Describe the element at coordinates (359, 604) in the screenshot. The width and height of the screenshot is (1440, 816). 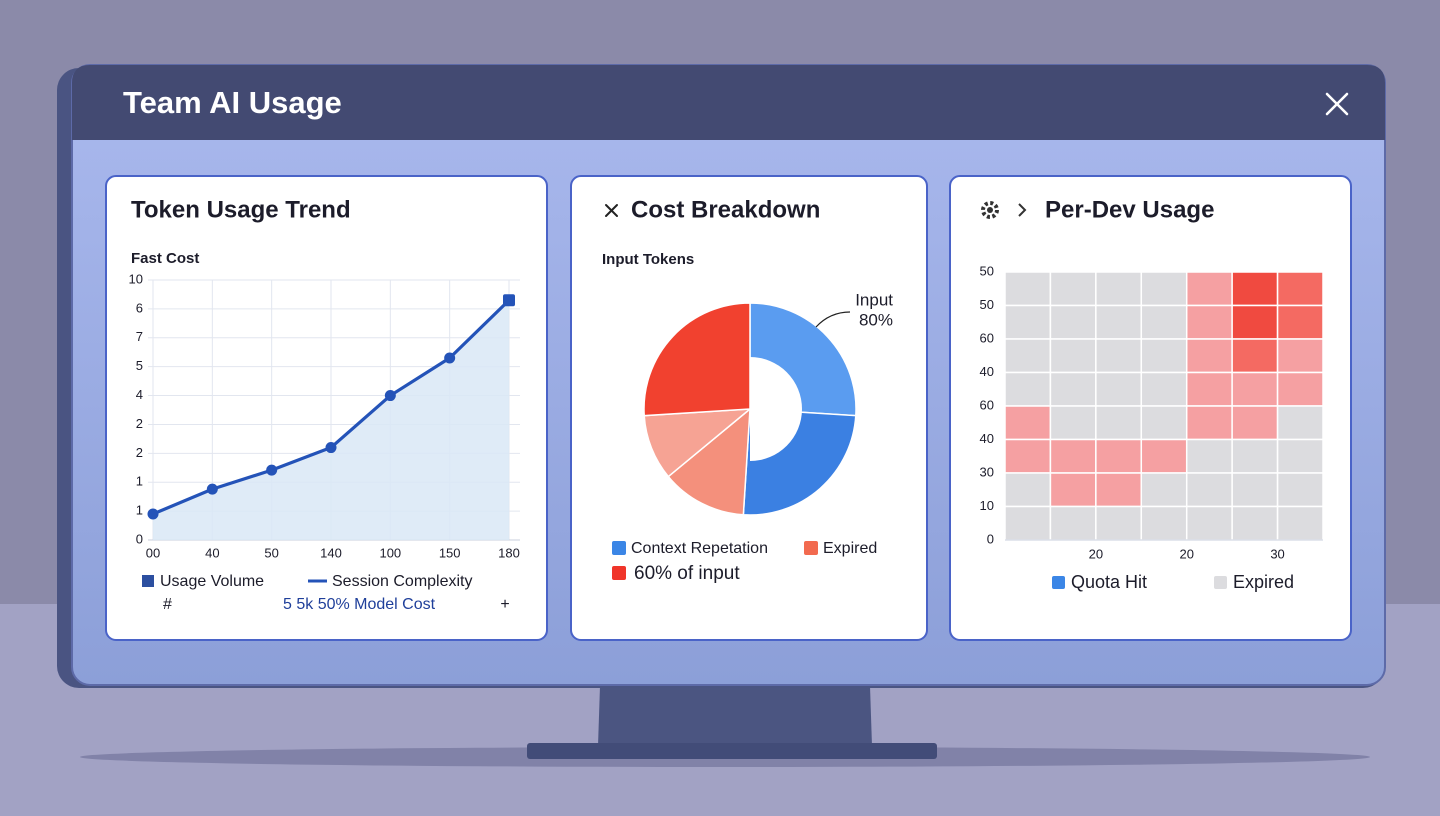
I see `note: 5 5k 50% Model Cost` at that location.